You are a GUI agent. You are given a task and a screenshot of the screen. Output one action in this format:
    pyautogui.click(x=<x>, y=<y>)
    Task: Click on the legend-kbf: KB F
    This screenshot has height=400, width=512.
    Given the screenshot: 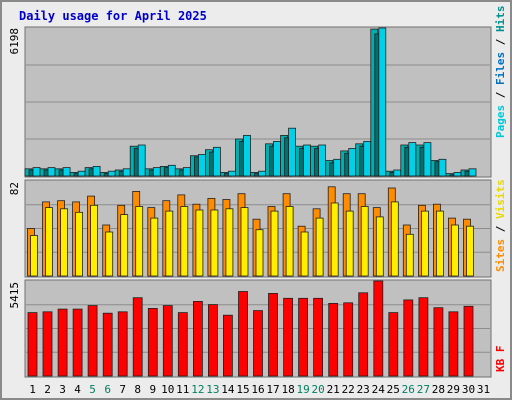 What is the action you would take?
    pyautogui.click(x=500, y=359)
    